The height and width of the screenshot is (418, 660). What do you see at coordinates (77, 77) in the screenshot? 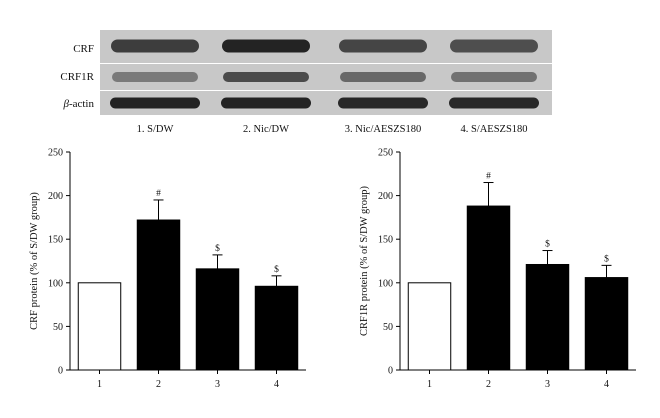
I see `blot-label-crf1r: CRF1R` at bounding box center [77, 77].